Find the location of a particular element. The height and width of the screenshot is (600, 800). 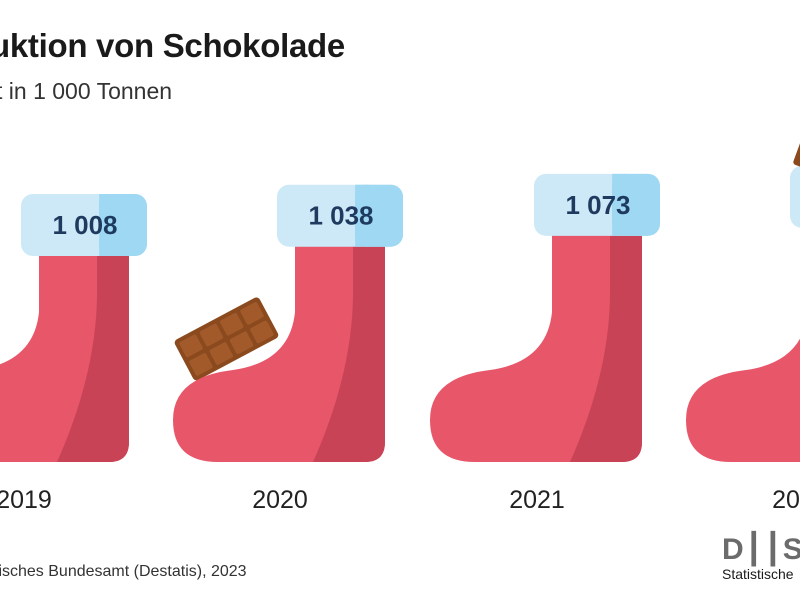

chart-title: uktion von Schokolade is located at coordinates (172, 45).